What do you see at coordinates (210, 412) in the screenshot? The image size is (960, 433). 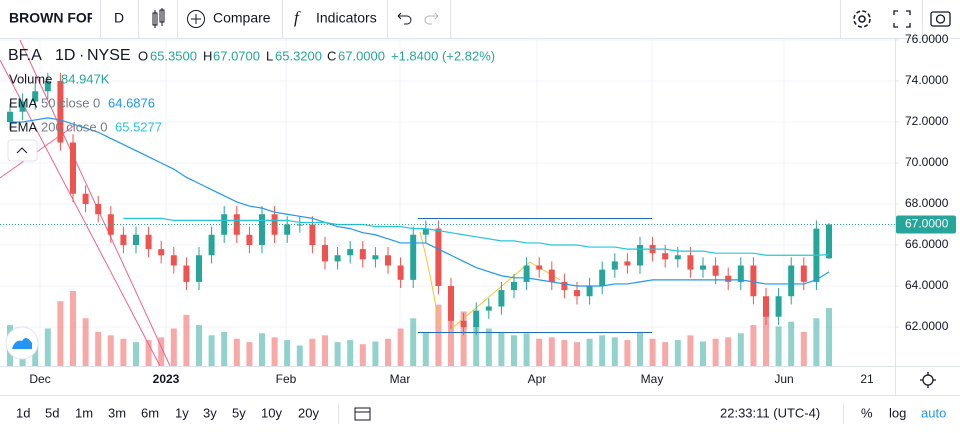 I see `range-button: 3y` at bounding box center [210, 412].